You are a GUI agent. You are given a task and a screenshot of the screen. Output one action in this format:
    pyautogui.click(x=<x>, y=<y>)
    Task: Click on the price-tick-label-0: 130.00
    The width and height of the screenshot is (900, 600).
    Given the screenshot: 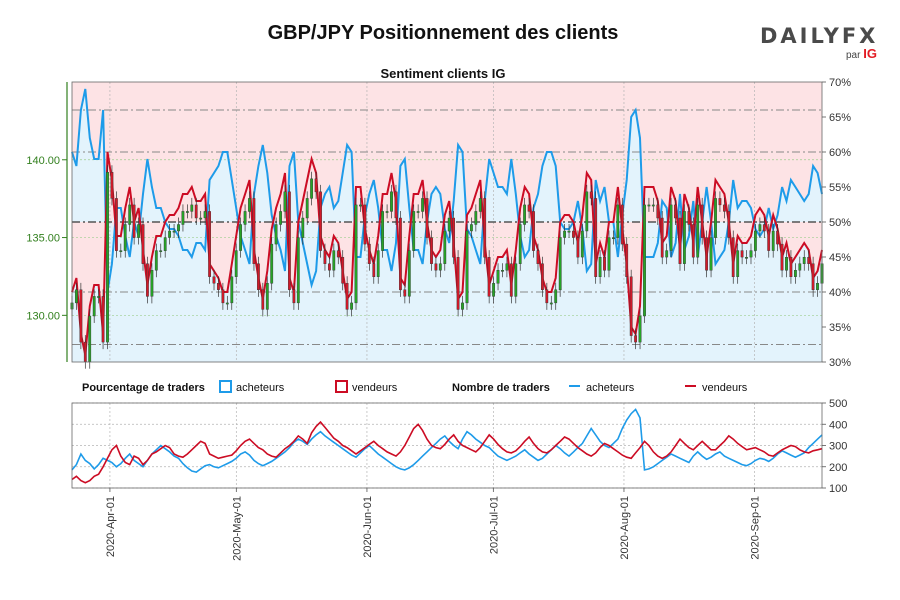 What is the action you would take?
    pyautogui.click(x=43, y=316)
    